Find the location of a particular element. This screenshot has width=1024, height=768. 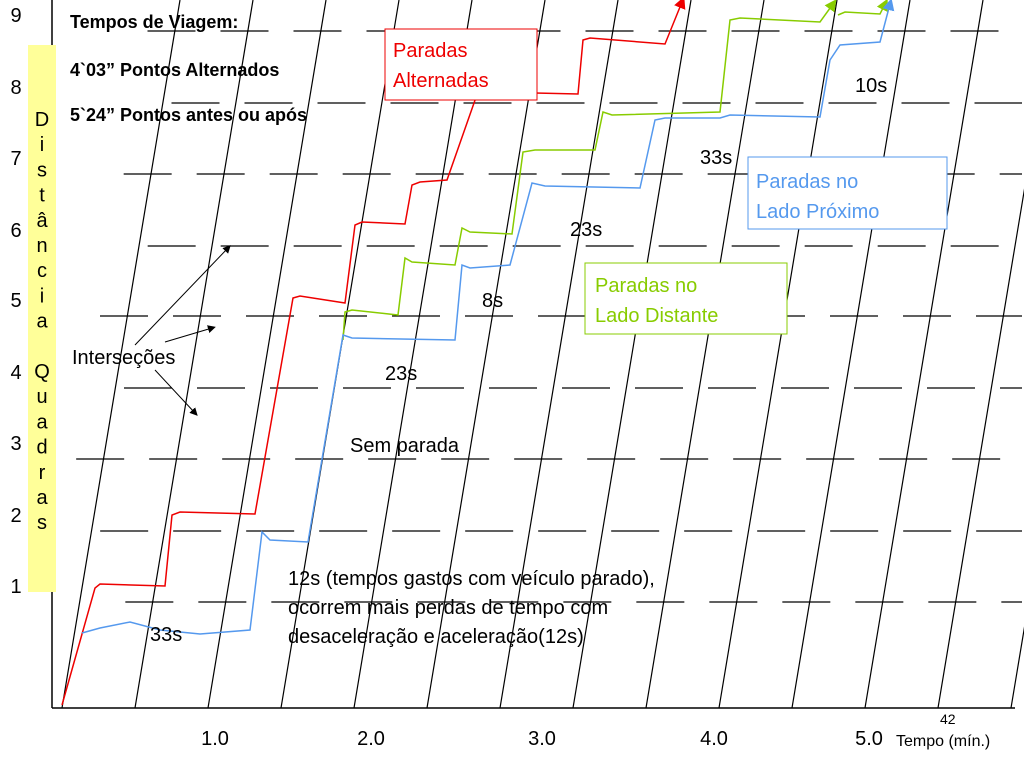

legend-box-blue is located at coordinates (847, 193).